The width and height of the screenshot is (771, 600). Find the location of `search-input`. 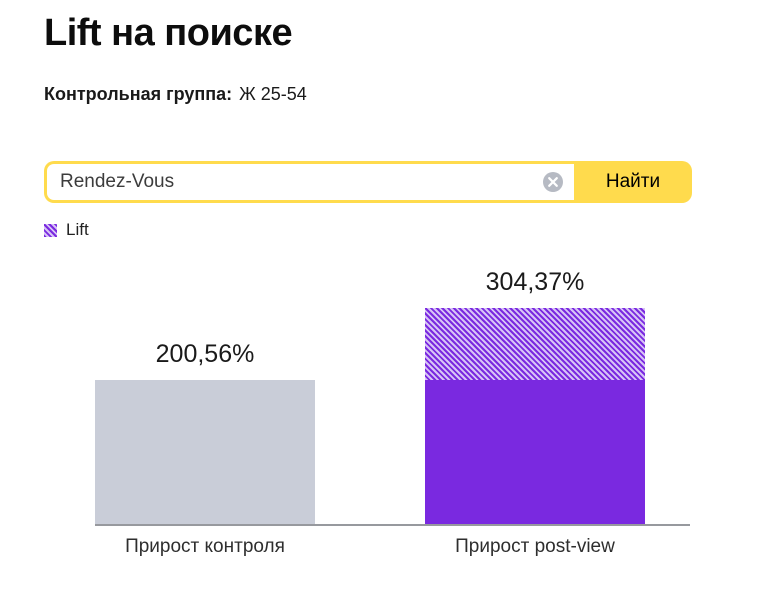

search-input is located at coordinates (310, 182).